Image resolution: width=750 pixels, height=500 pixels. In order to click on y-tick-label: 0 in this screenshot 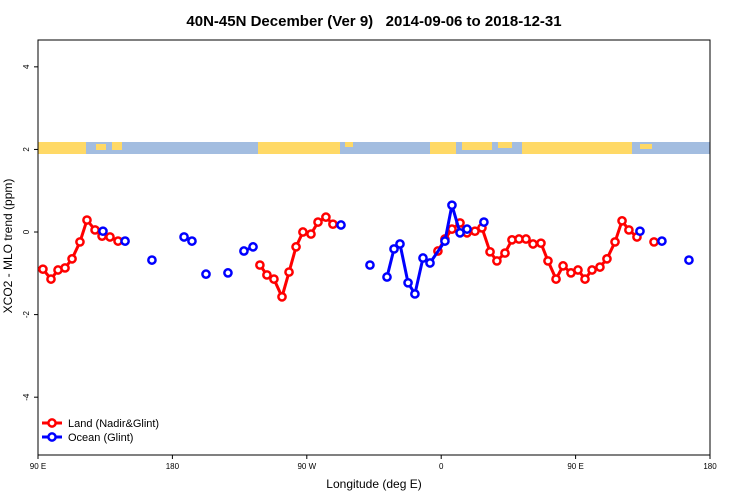, I will do `click(26, 231)`.